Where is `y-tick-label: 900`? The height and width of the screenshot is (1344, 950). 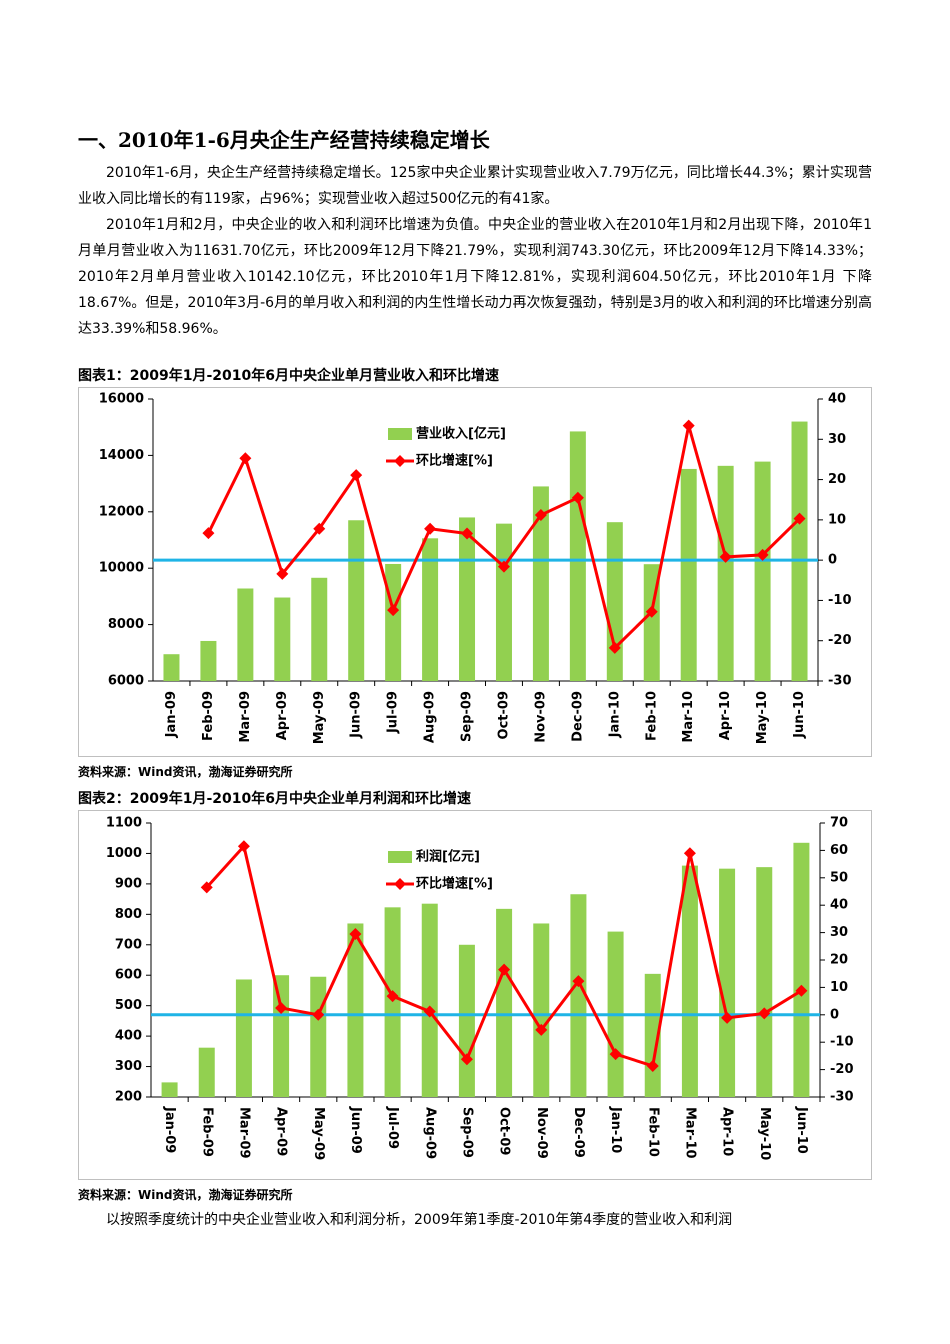 y-tick-label: 900 is located at coordinates (128, 883).